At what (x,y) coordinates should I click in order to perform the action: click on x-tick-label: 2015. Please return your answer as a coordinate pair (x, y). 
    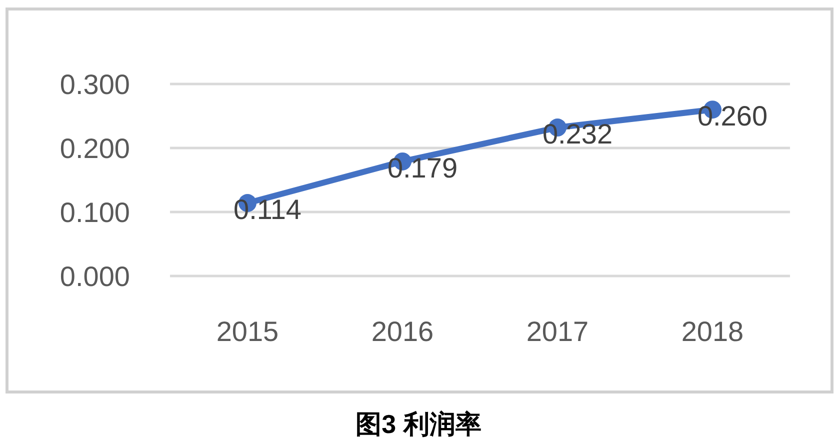
    Looking at the image, I should click on (247, 331).